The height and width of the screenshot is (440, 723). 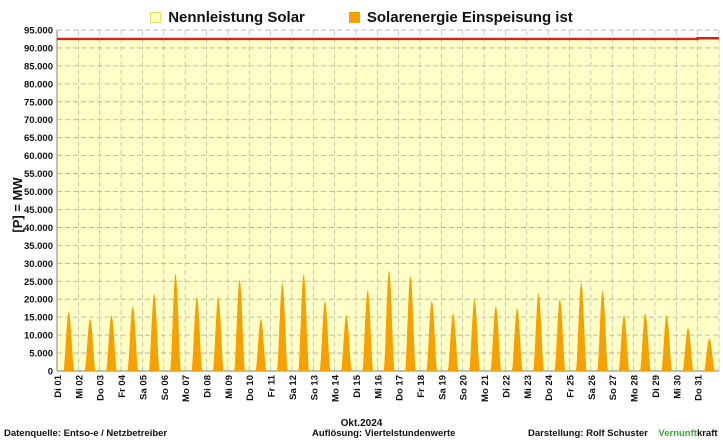 What do you see at coordinates (442, 387) in the screenshot?
I see `x-tick-label: Sa 19` at bounding box center [442, 387].